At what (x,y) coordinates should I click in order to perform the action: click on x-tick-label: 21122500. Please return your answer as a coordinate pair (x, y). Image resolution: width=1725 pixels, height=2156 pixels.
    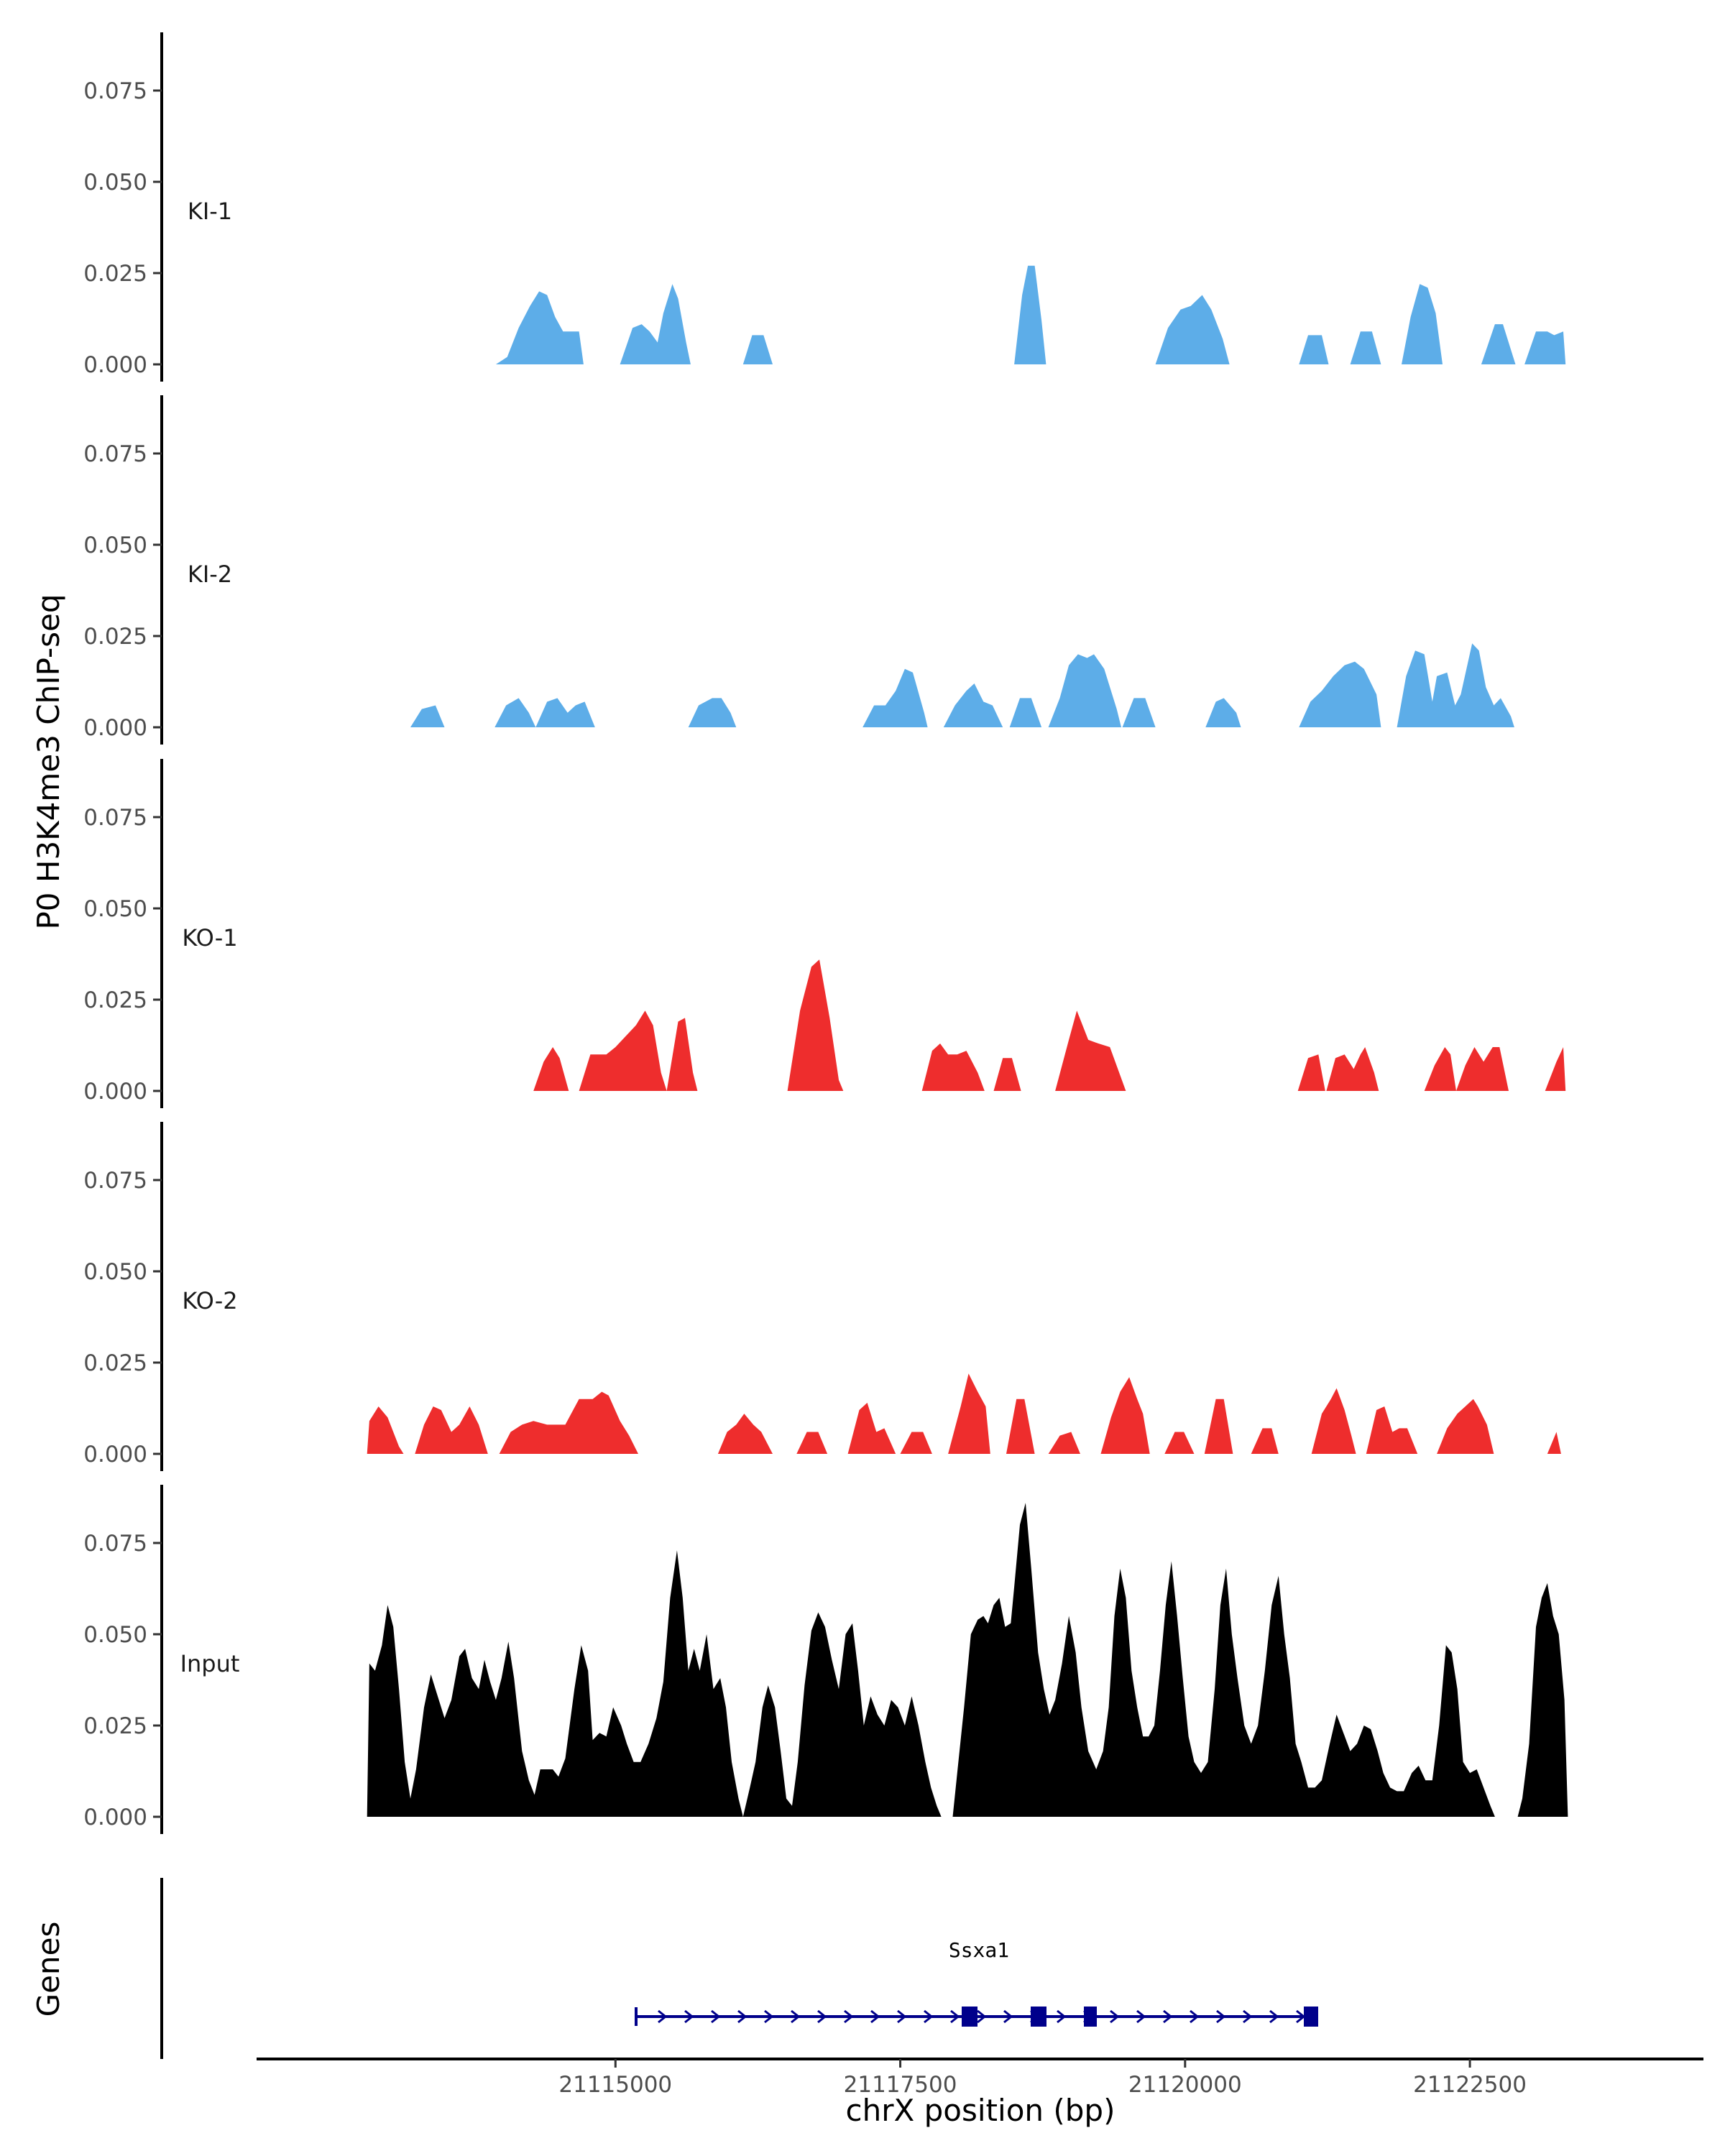
    Looking at the image, I should click on (1470, 2085).